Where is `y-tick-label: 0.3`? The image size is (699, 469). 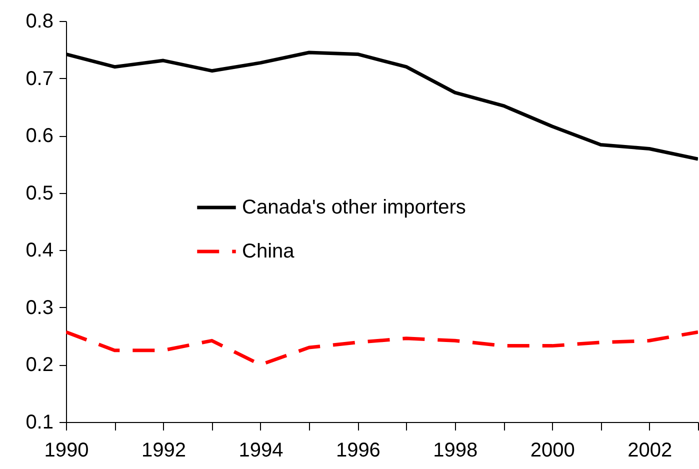 y-tick-label: 0.3 is located at coordinates (40, 307).